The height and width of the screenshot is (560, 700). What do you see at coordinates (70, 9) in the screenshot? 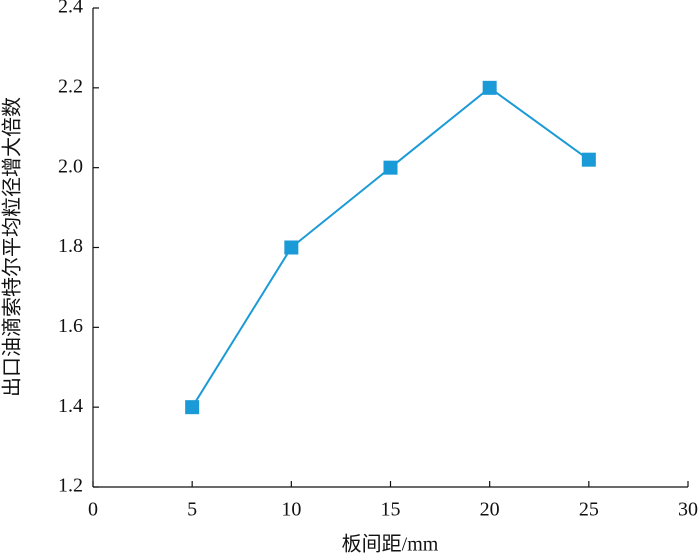
I see `y-tick-label: 2.4` at bounding box center [70, 9].